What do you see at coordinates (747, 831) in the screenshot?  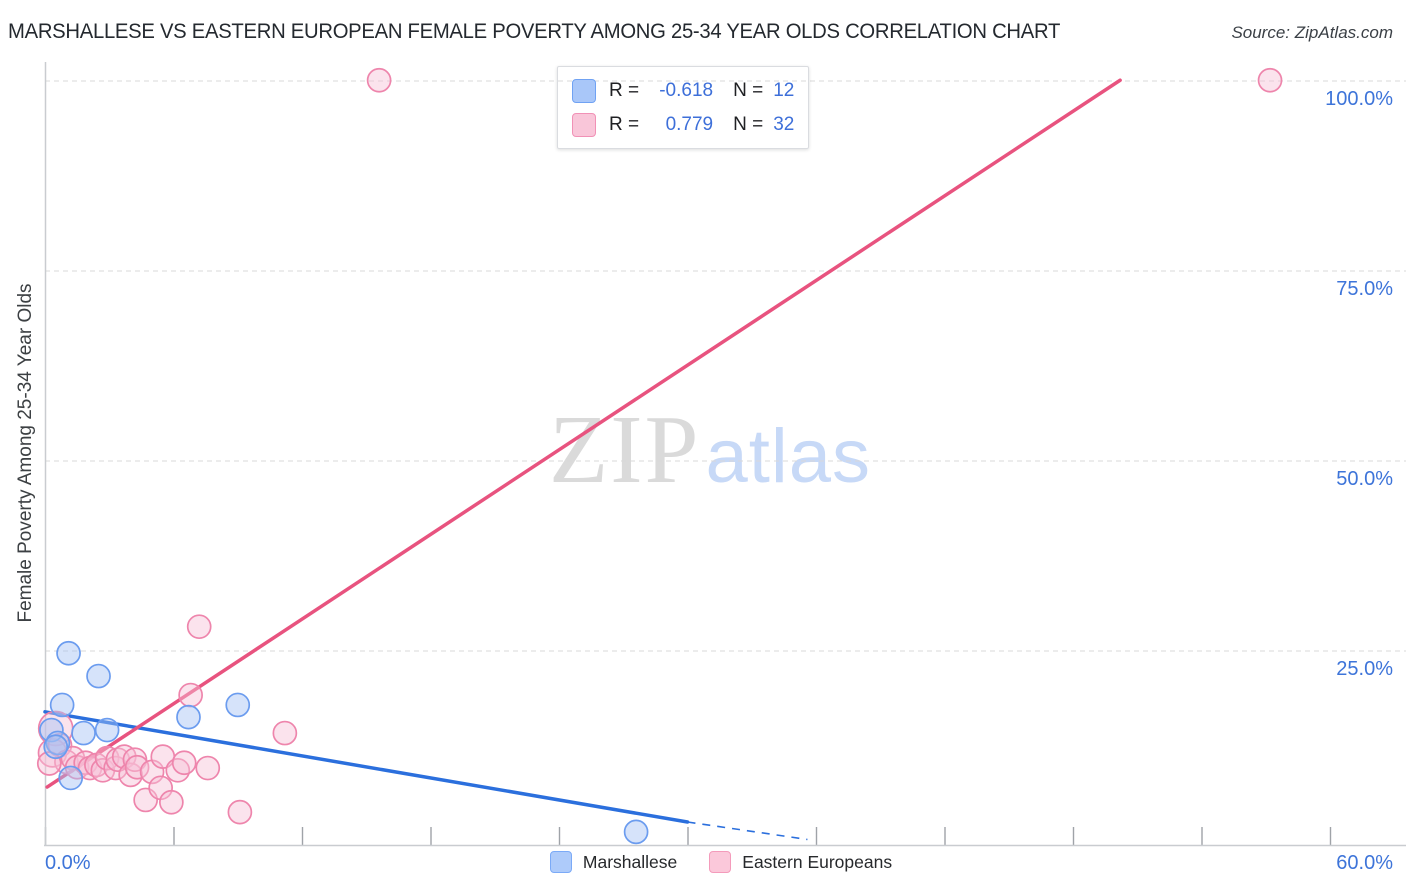 I see `trend-line-dashed-Marshallese` at bounding box center [747, 831].